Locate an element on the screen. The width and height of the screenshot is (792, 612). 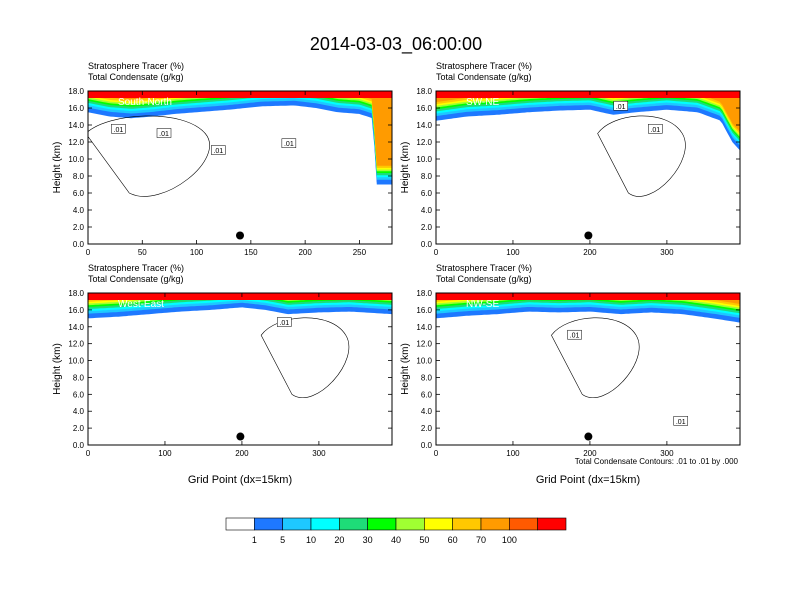
colorbar-label: 40 is located at coordinates (396, 540).